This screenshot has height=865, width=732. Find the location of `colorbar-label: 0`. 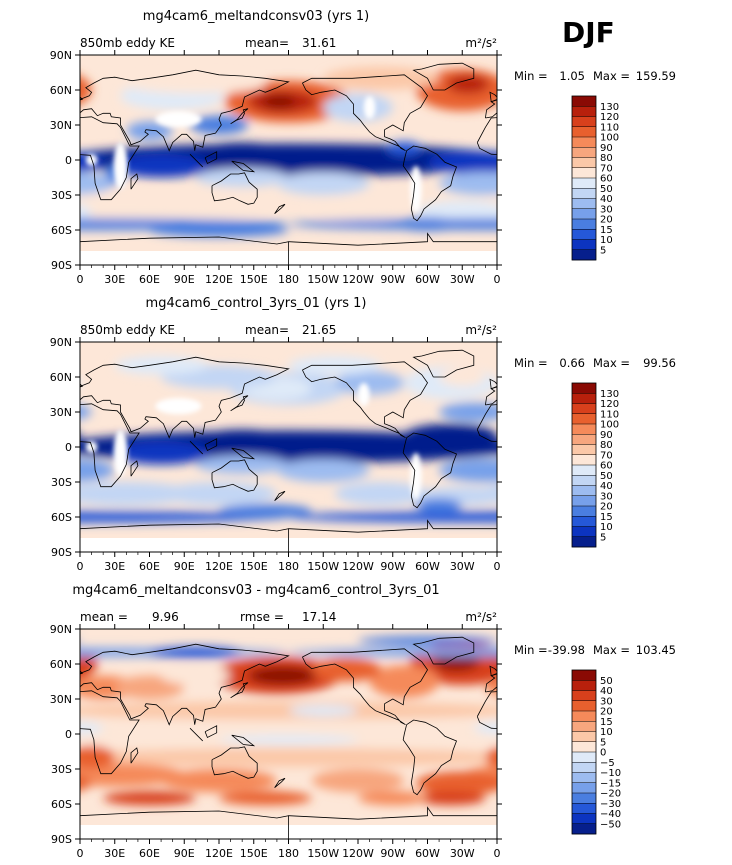

colorbar-label: 0 is located at coordinates (603, 753).